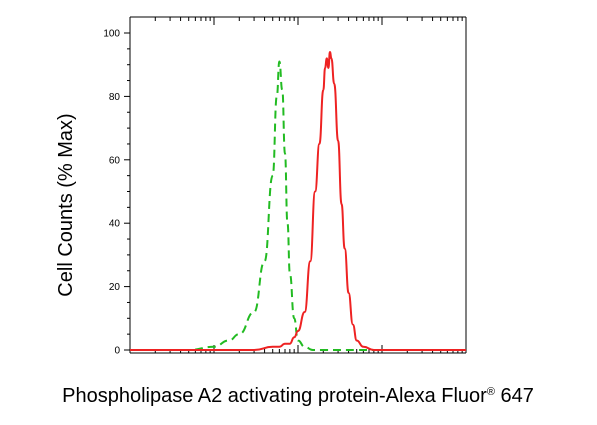  Describe the element at coordinates (115, 287) in the screenshot. I see `y-tick-label: 20` at that location.